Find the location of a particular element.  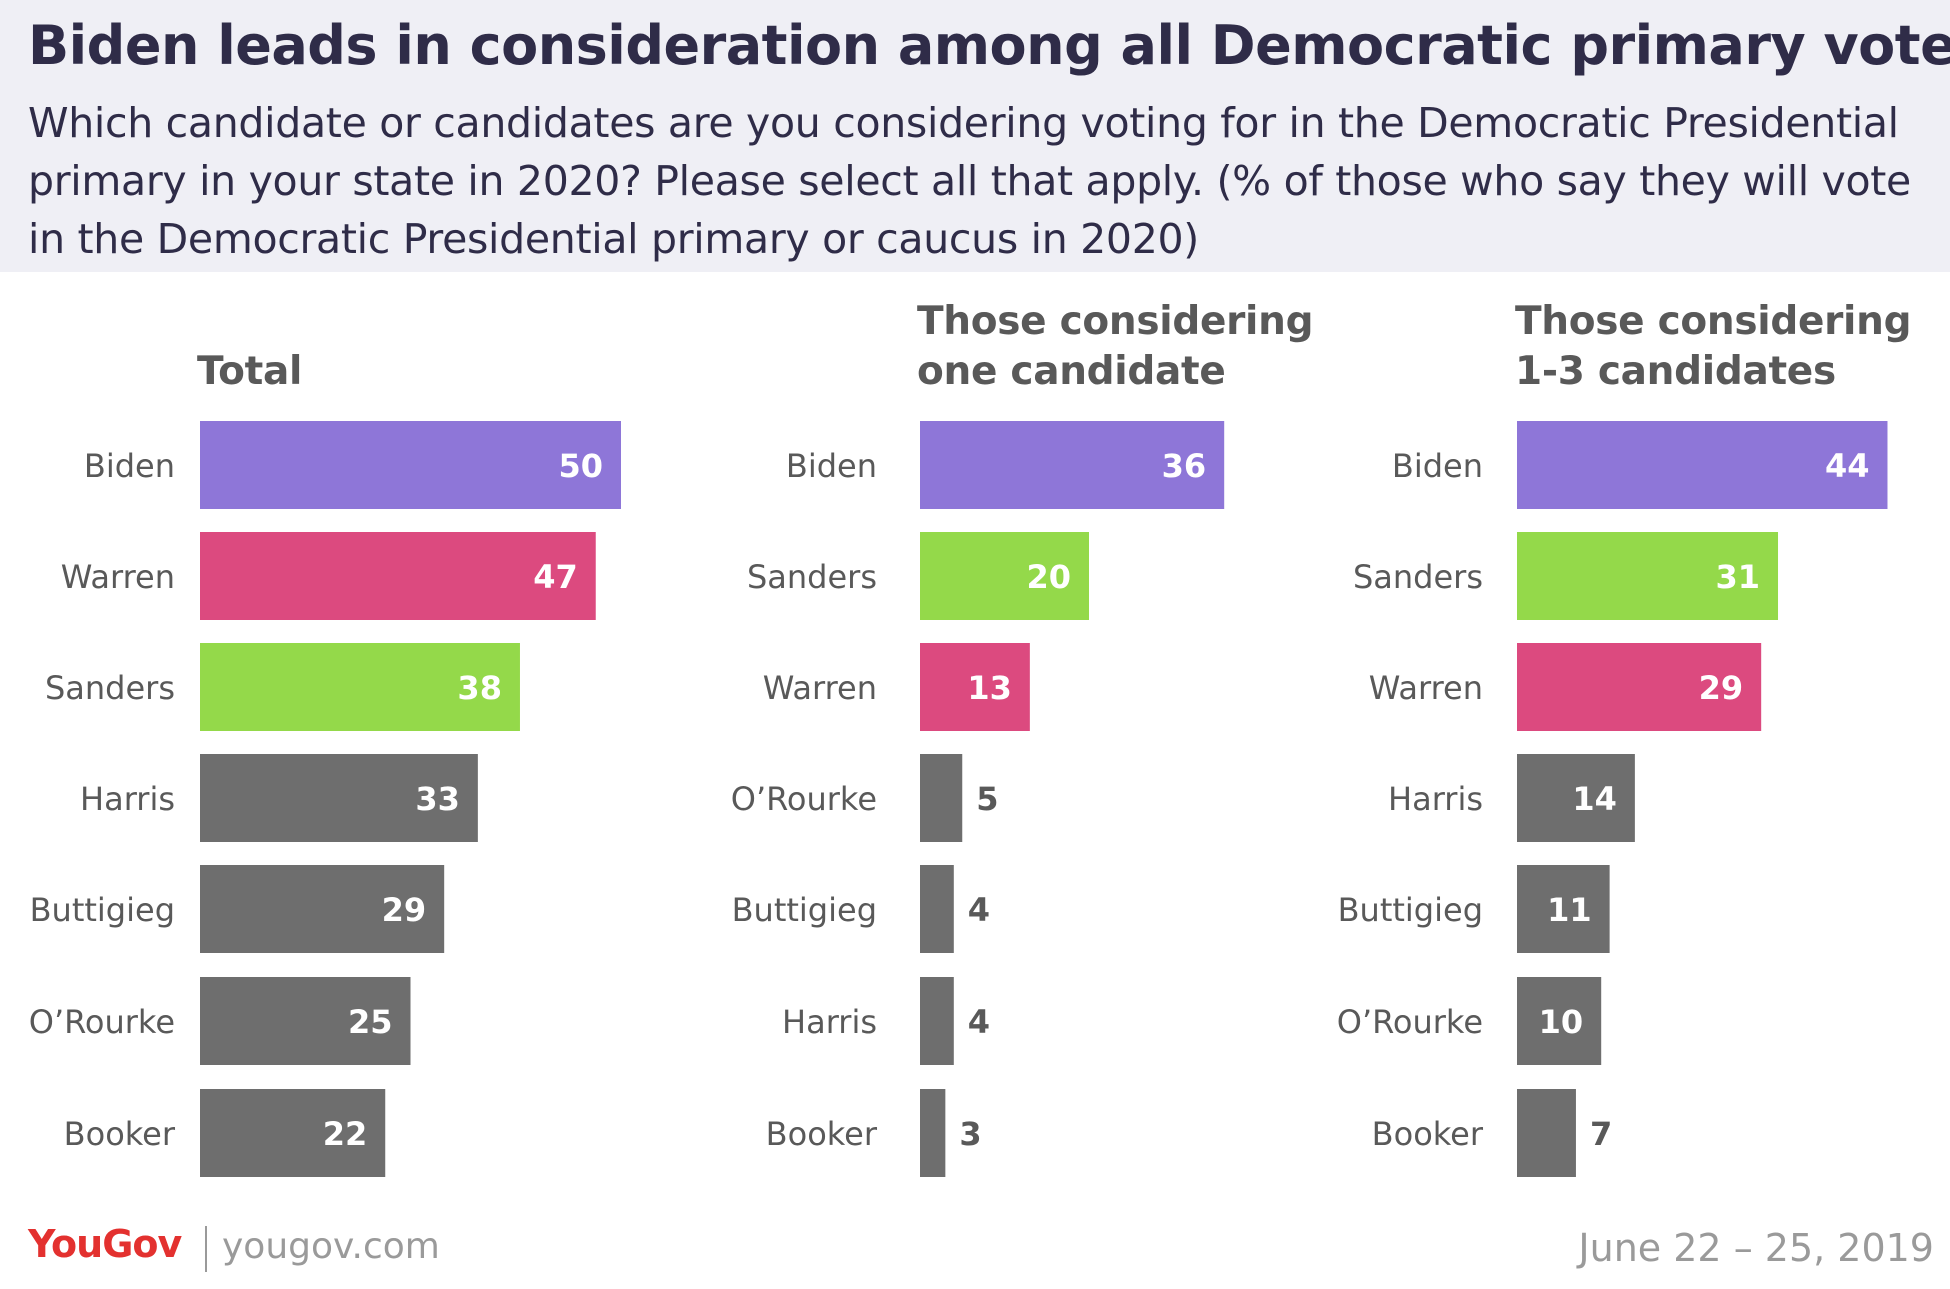

bar-upto3-buttigieg is located at coordinates (1563, 909).